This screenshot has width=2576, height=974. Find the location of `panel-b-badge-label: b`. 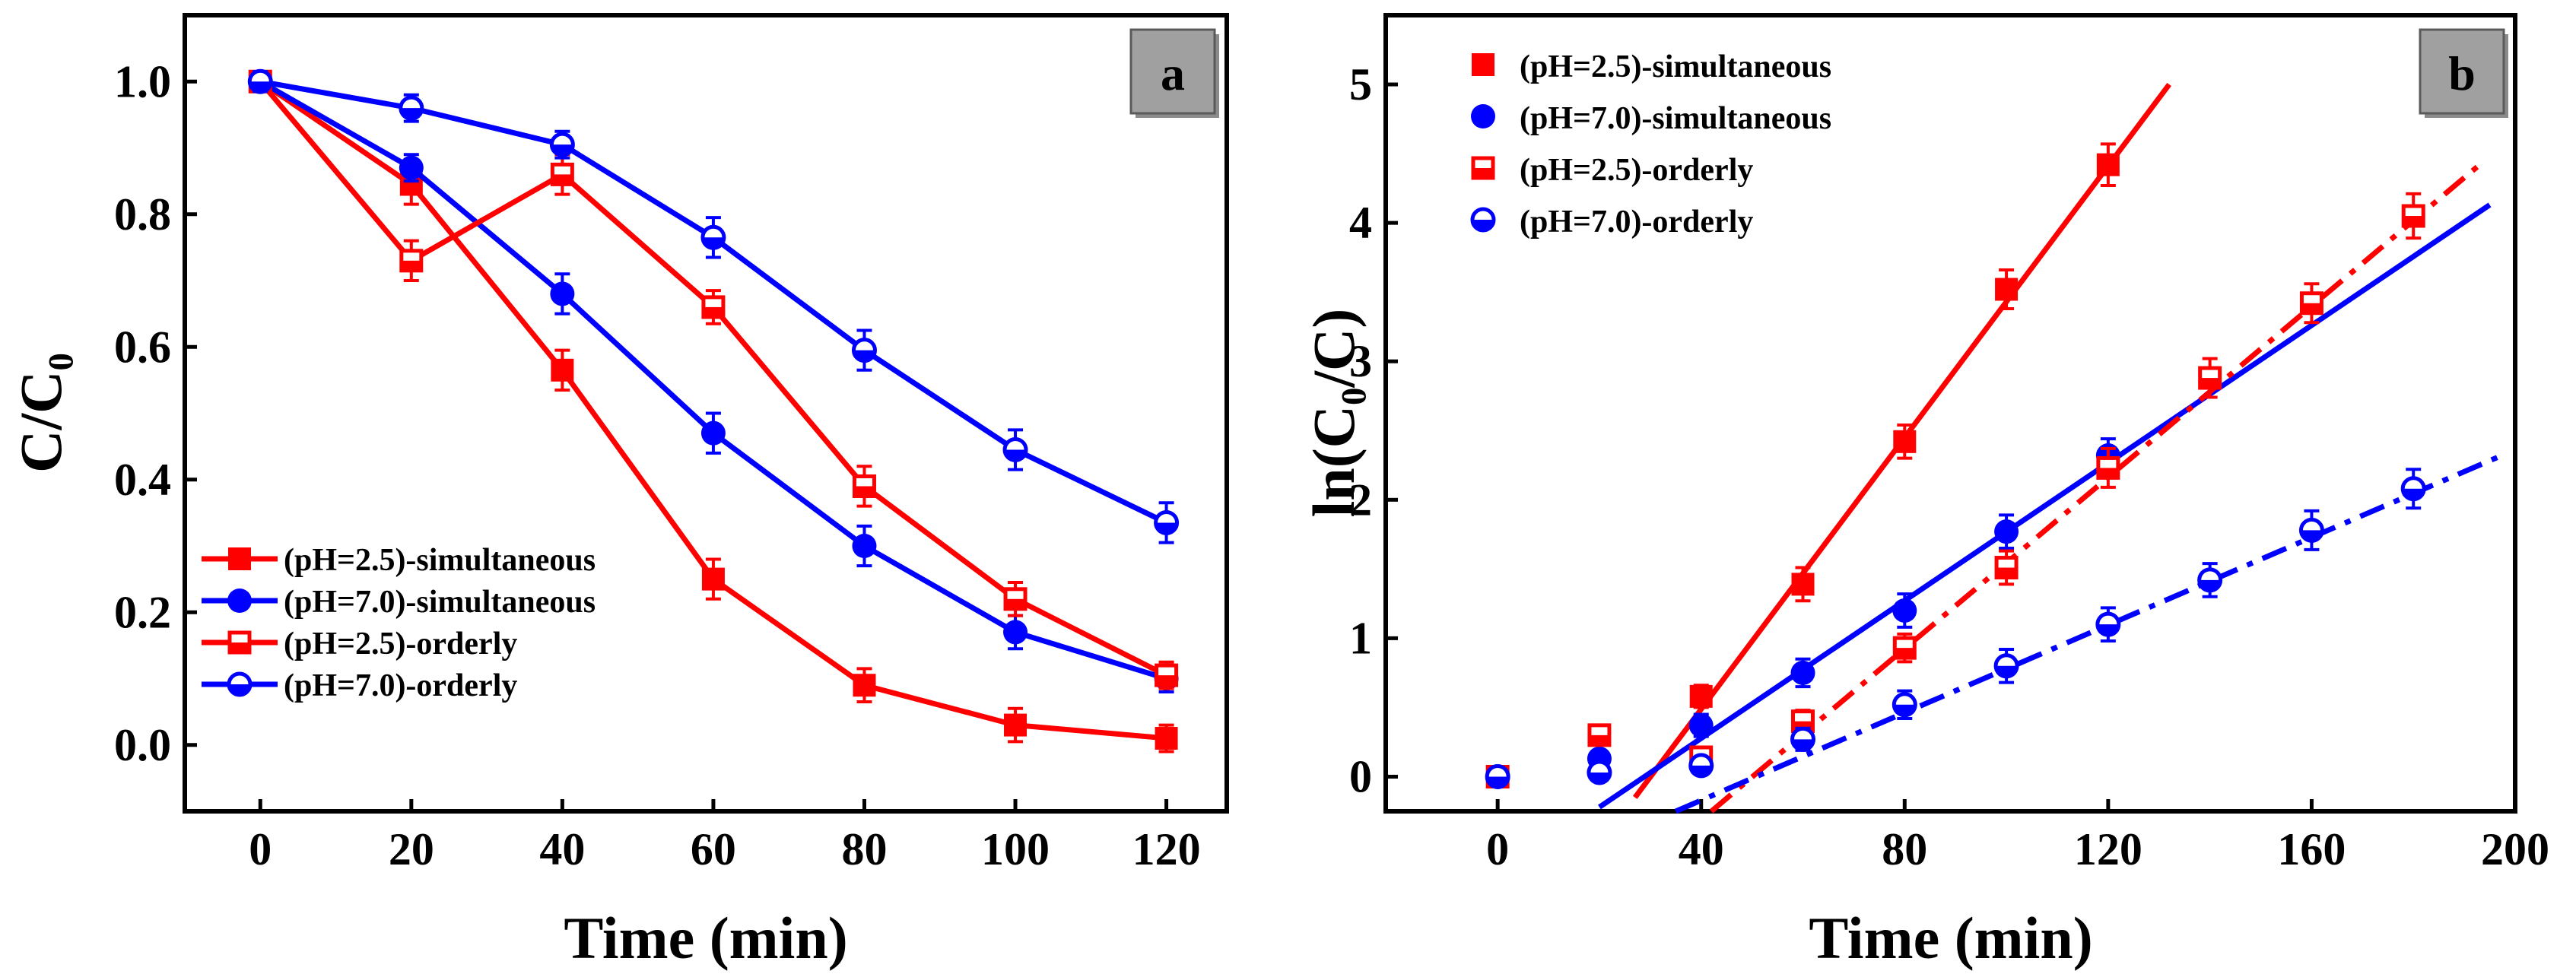

panel-b-badge-label: b is located at coordinates (2462, 73).